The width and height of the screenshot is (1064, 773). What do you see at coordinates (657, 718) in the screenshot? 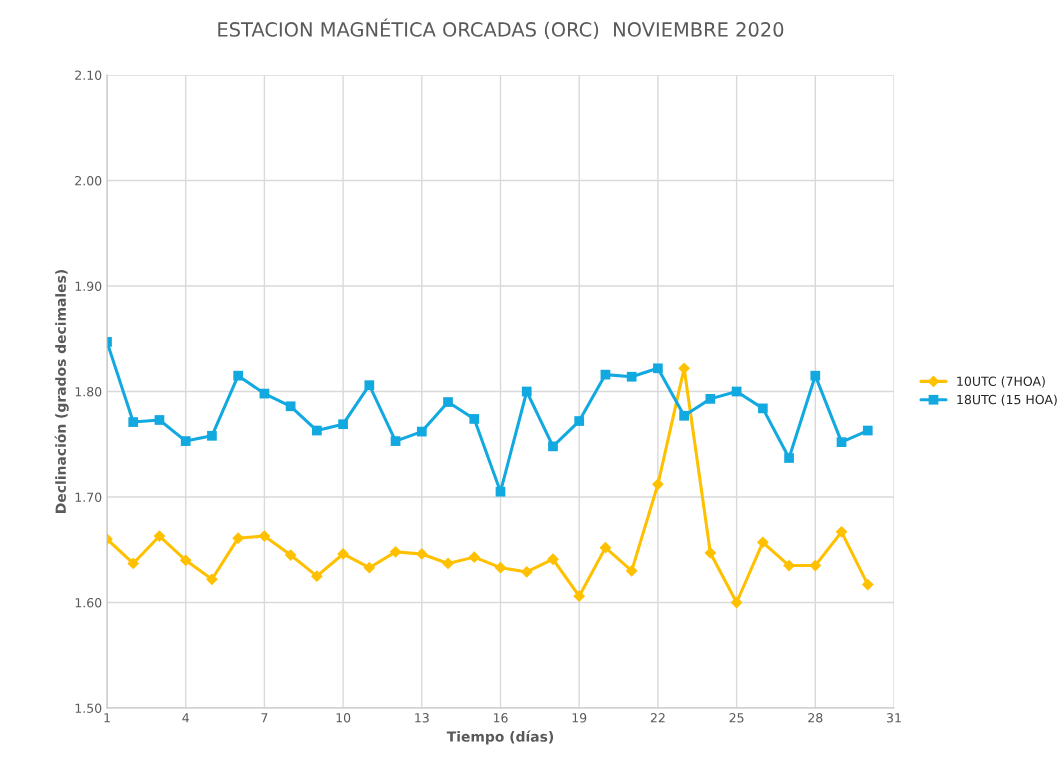
I see `x-tick-label: 22` at bounding box center [657, 718].